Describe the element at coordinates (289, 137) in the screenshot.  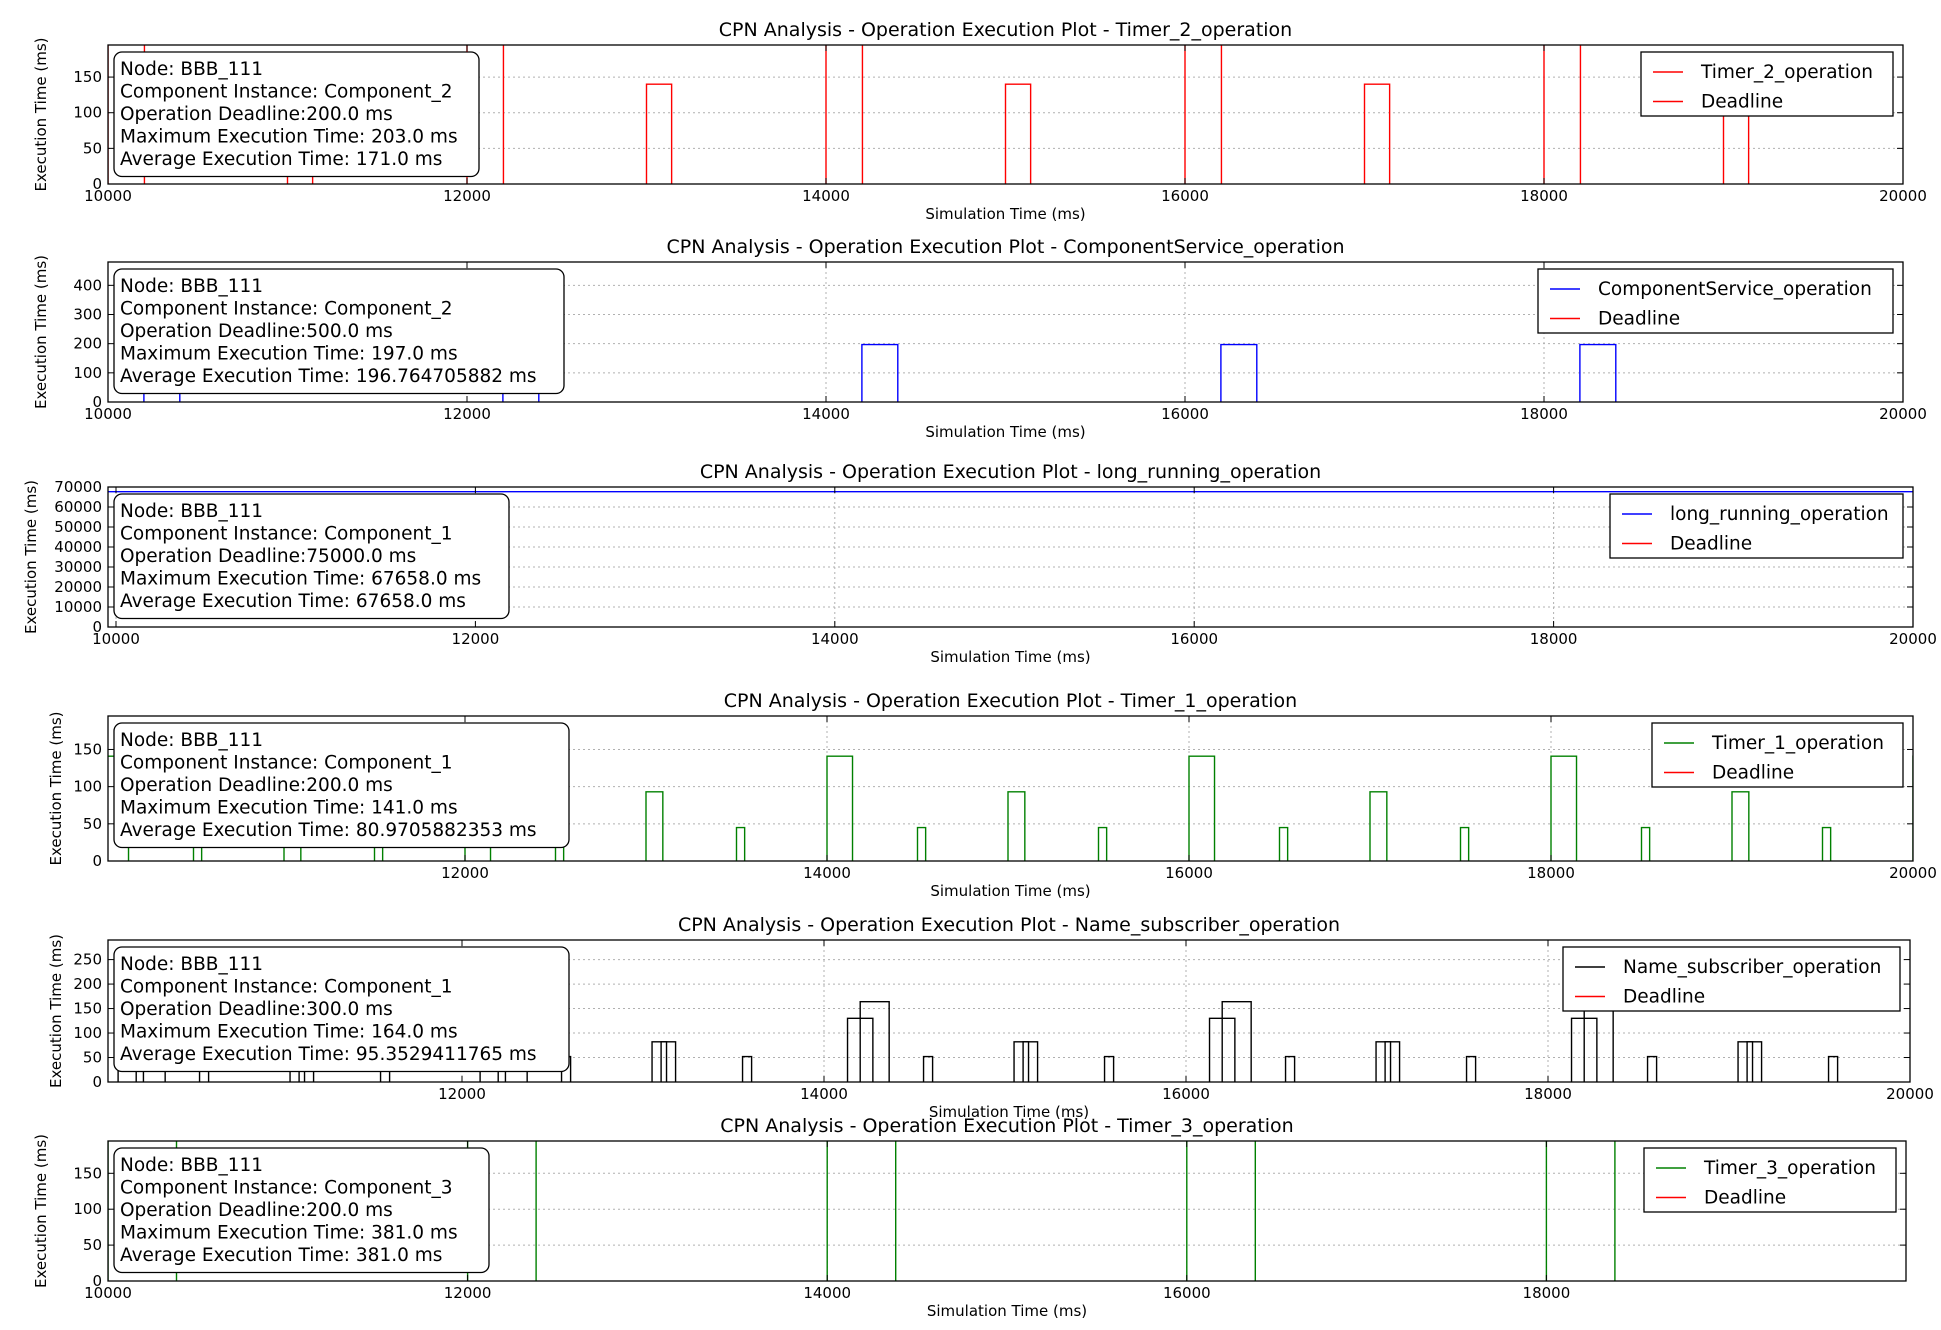
I see `info-line: Maximum Execution Time: 203.0 ms` at that location.